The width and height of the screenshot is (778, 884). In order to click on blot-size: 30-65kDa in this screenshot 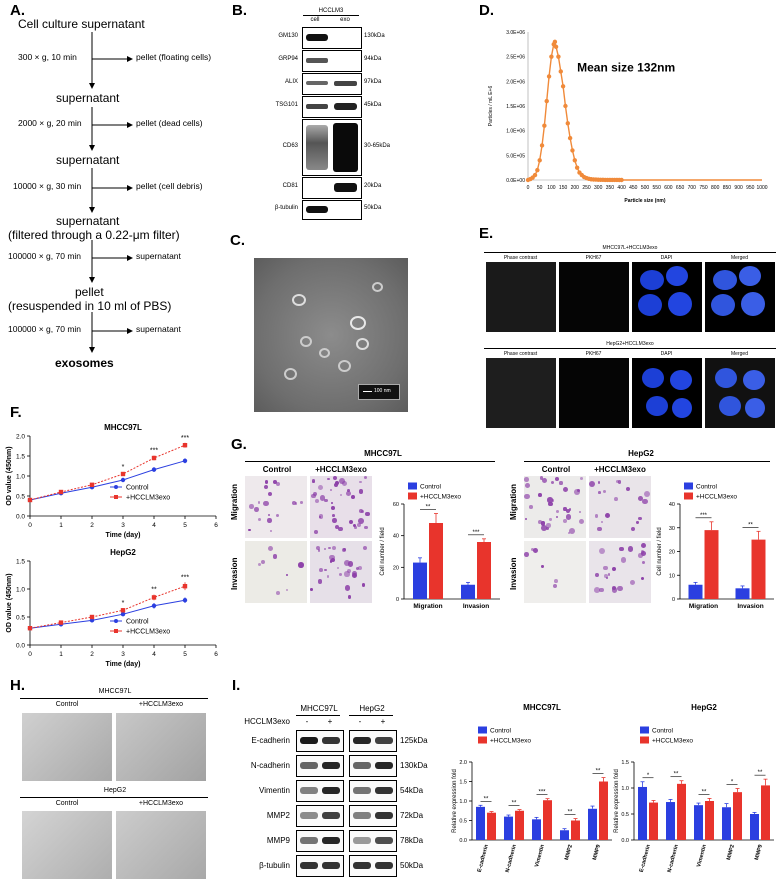, I will do `click(377, 146)`.